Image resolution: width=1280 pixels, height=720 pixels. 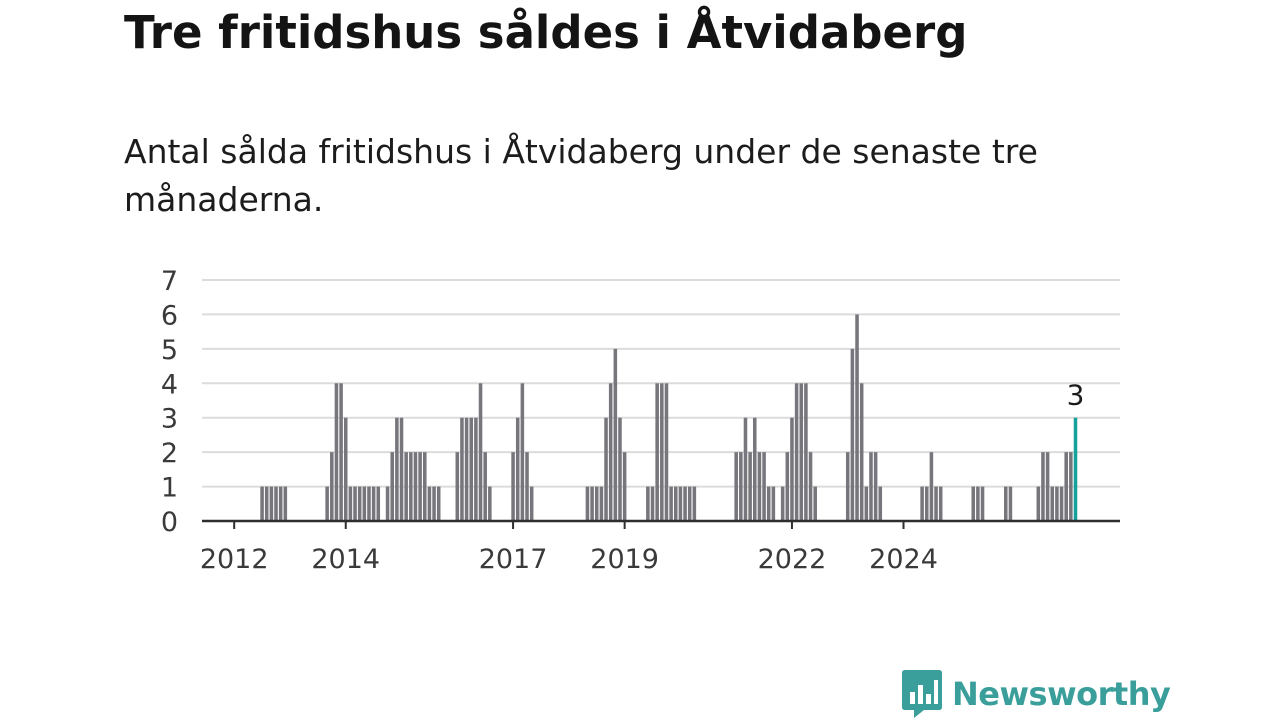 I want to click on brand-name: Newsworthy, so click(x=1061, y=694).